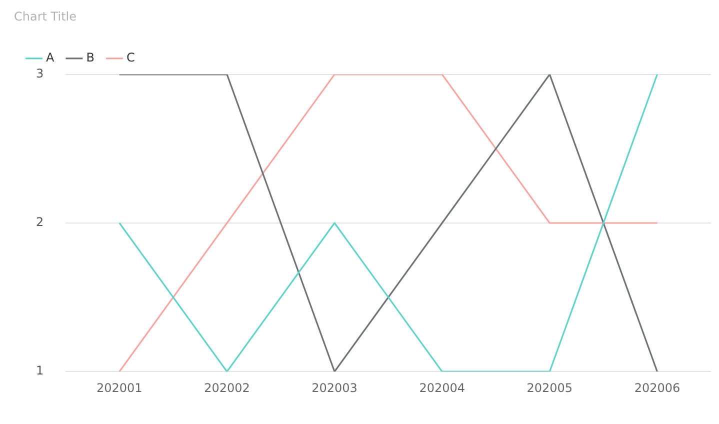  Describe the element at coordinates (40, 222) in the screenshot. I see `y-tick-label: 2` at that location.